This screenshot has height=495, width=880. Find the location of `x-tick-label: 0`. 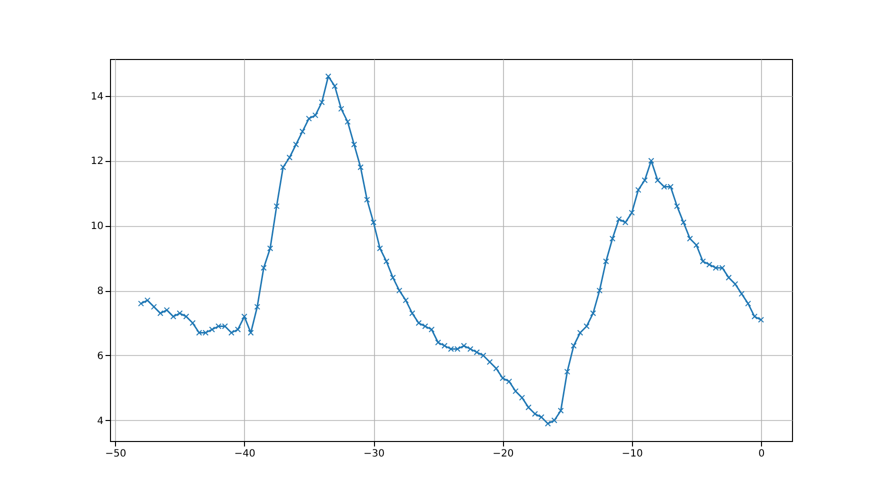

x-tick-label: 0 is located at coordinates (761, 454).